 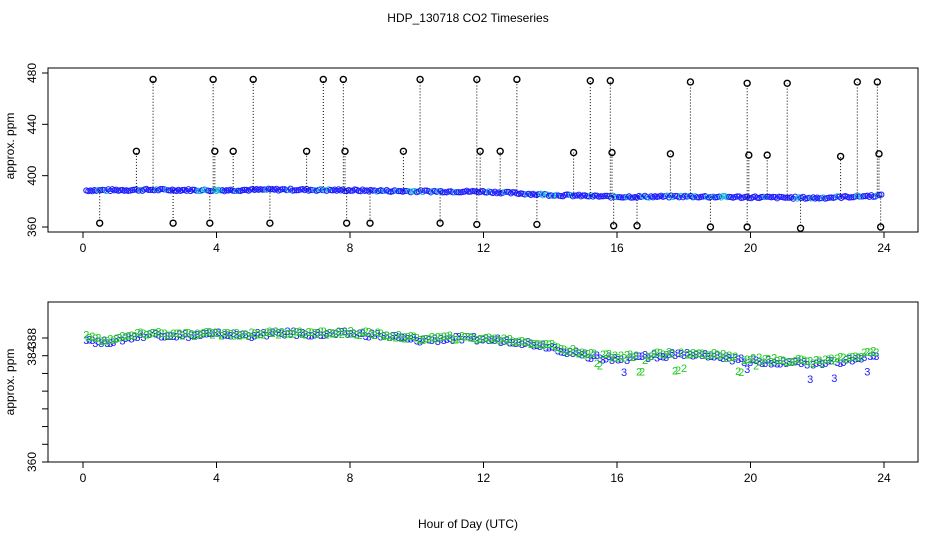 I want to click on y-tick-label: 360, so click(x=32, y=227).